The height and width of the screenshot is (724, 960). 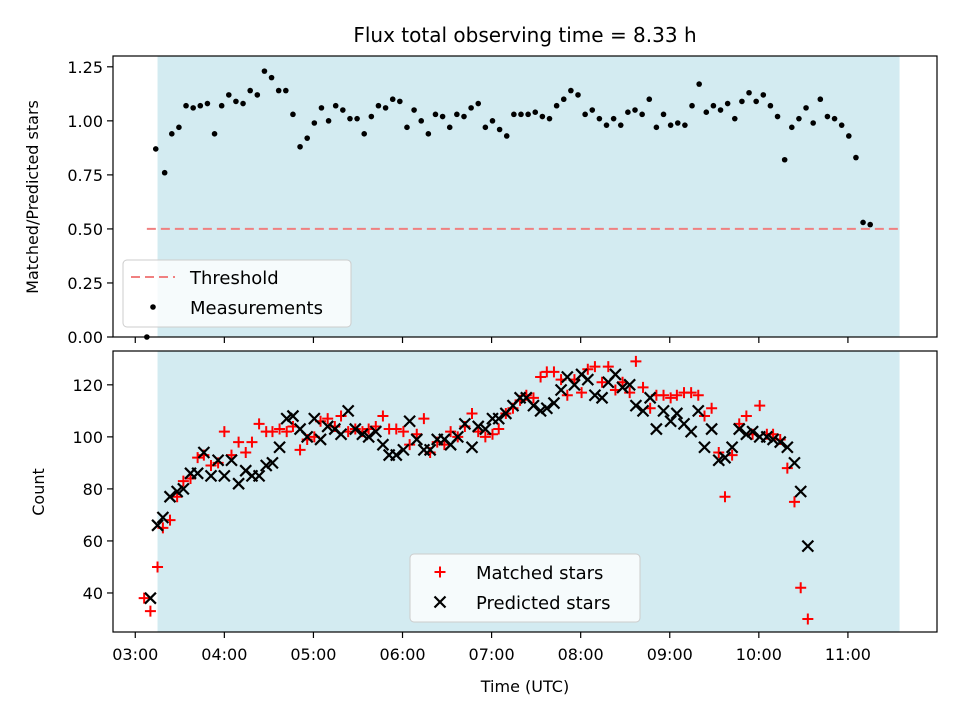 What do you see at coordinates (32, 197) in the screenshot?
I see `top-y-axis-label: Matched/Predicted stars` at bounding box center [32, 197].